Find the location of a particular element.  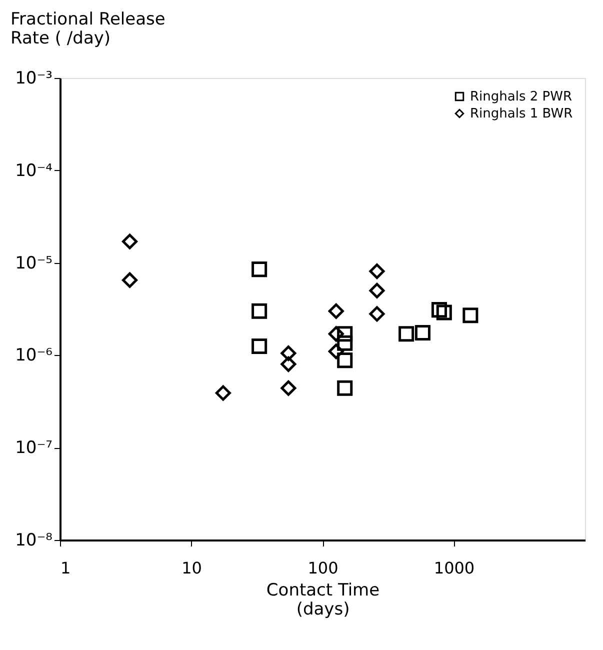

y-tick-label: 10⁻³ is located at coordinates (33, 78).